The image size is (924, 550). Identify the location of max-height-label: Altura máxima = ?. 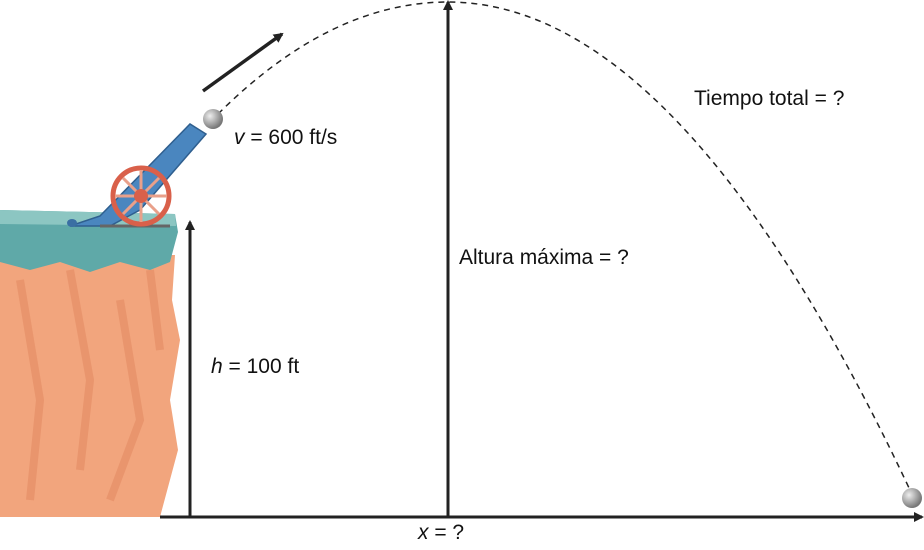
(544, 257).